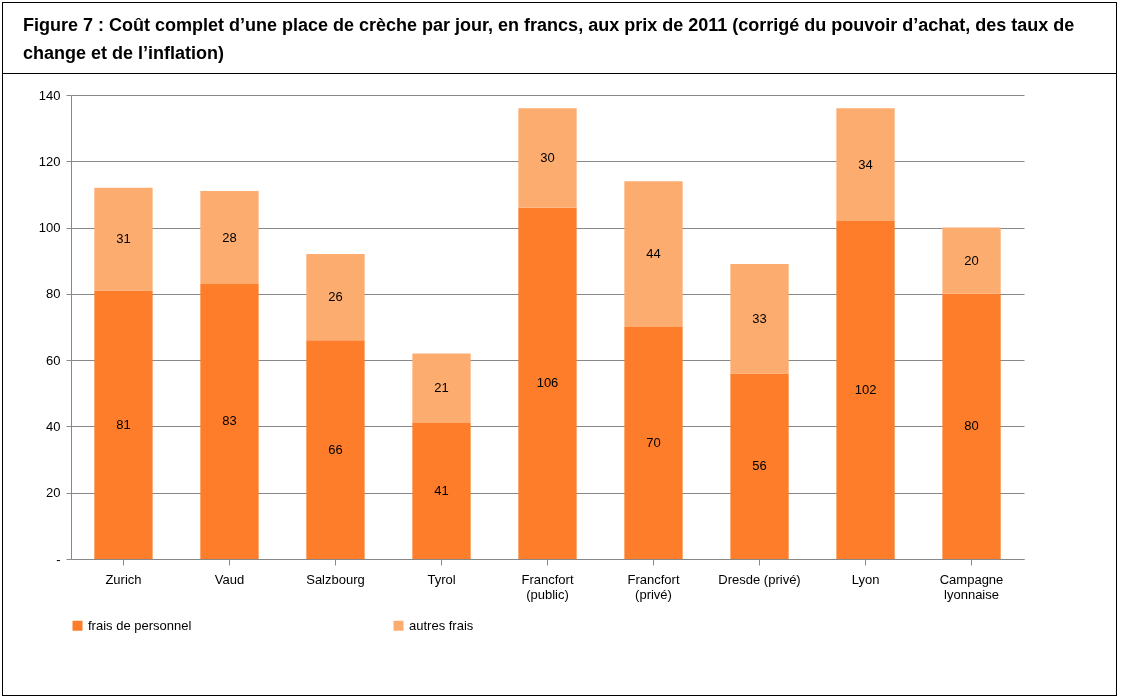  I want to click on data-label: 26, so click(335, 297).